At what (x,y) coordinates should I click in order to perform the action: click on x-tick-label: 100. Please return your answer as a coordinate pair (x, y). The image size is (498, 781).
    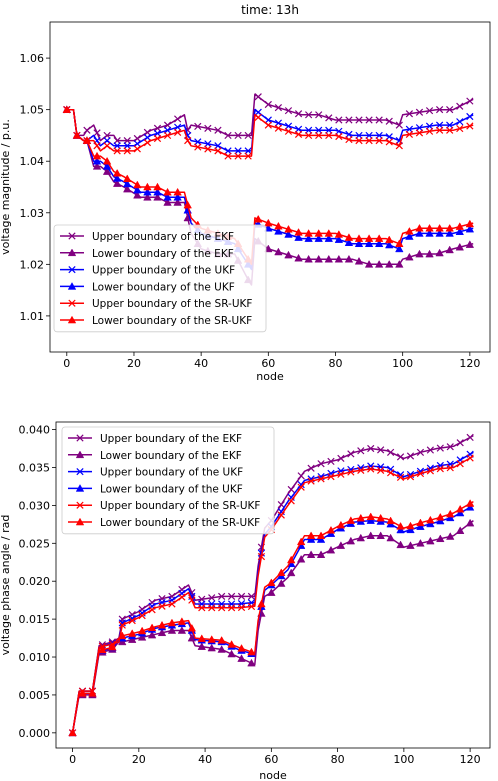
    Looking at the image, I should click on (403, 759).